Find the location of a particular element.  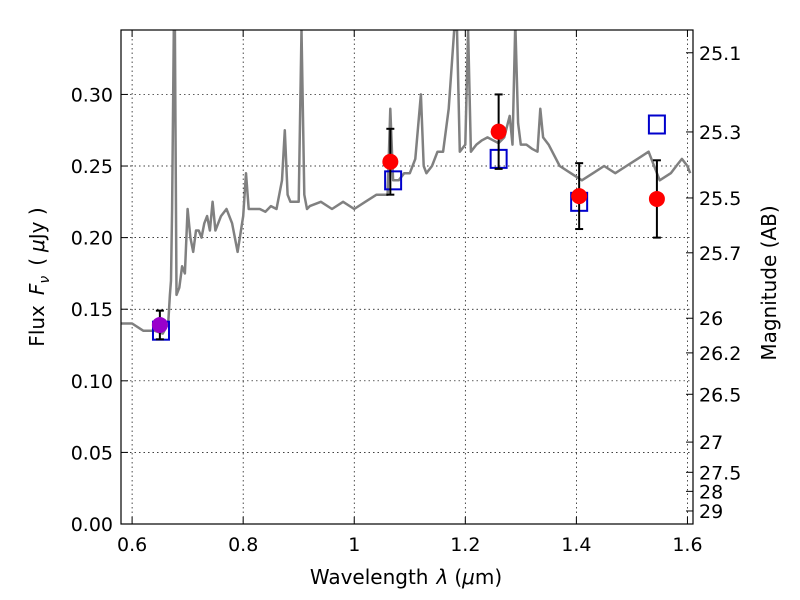

x-tick-label: 1.4 is located at coordinates (576, 545).